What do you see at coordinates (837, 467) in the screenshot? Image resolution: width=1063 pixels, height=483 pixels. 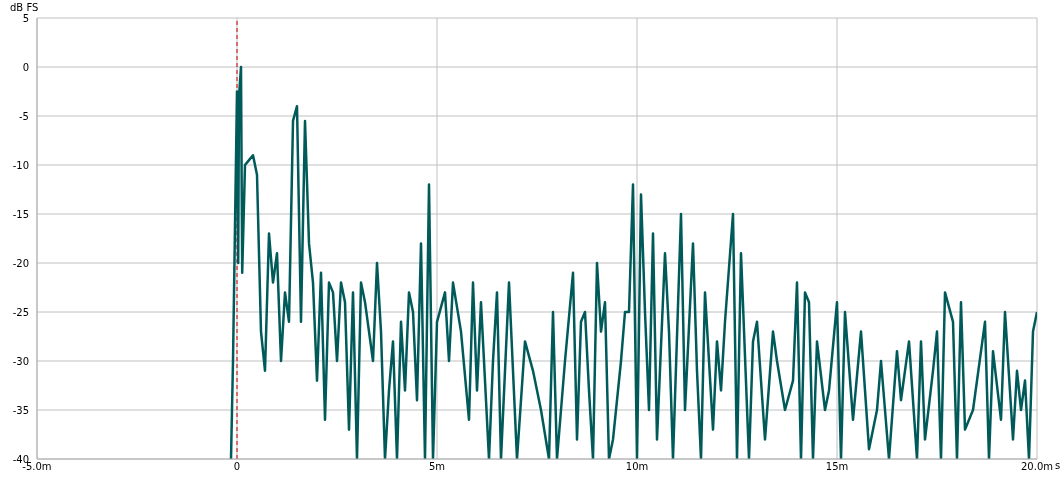 I see `x-tick-label: 15m` at bounding box center [837, 467].